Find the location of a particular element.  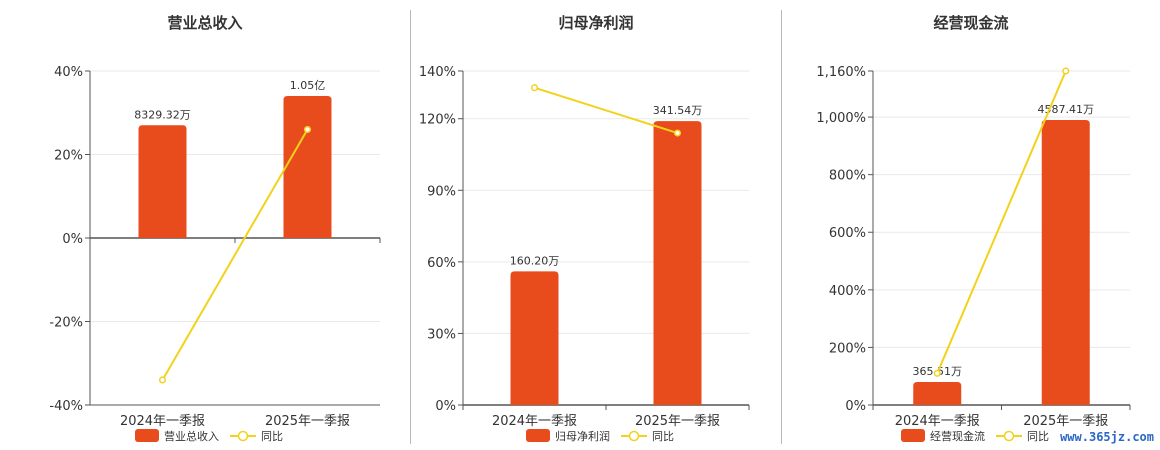

y-tick-label: -20% is located at coordinates (66, 323).